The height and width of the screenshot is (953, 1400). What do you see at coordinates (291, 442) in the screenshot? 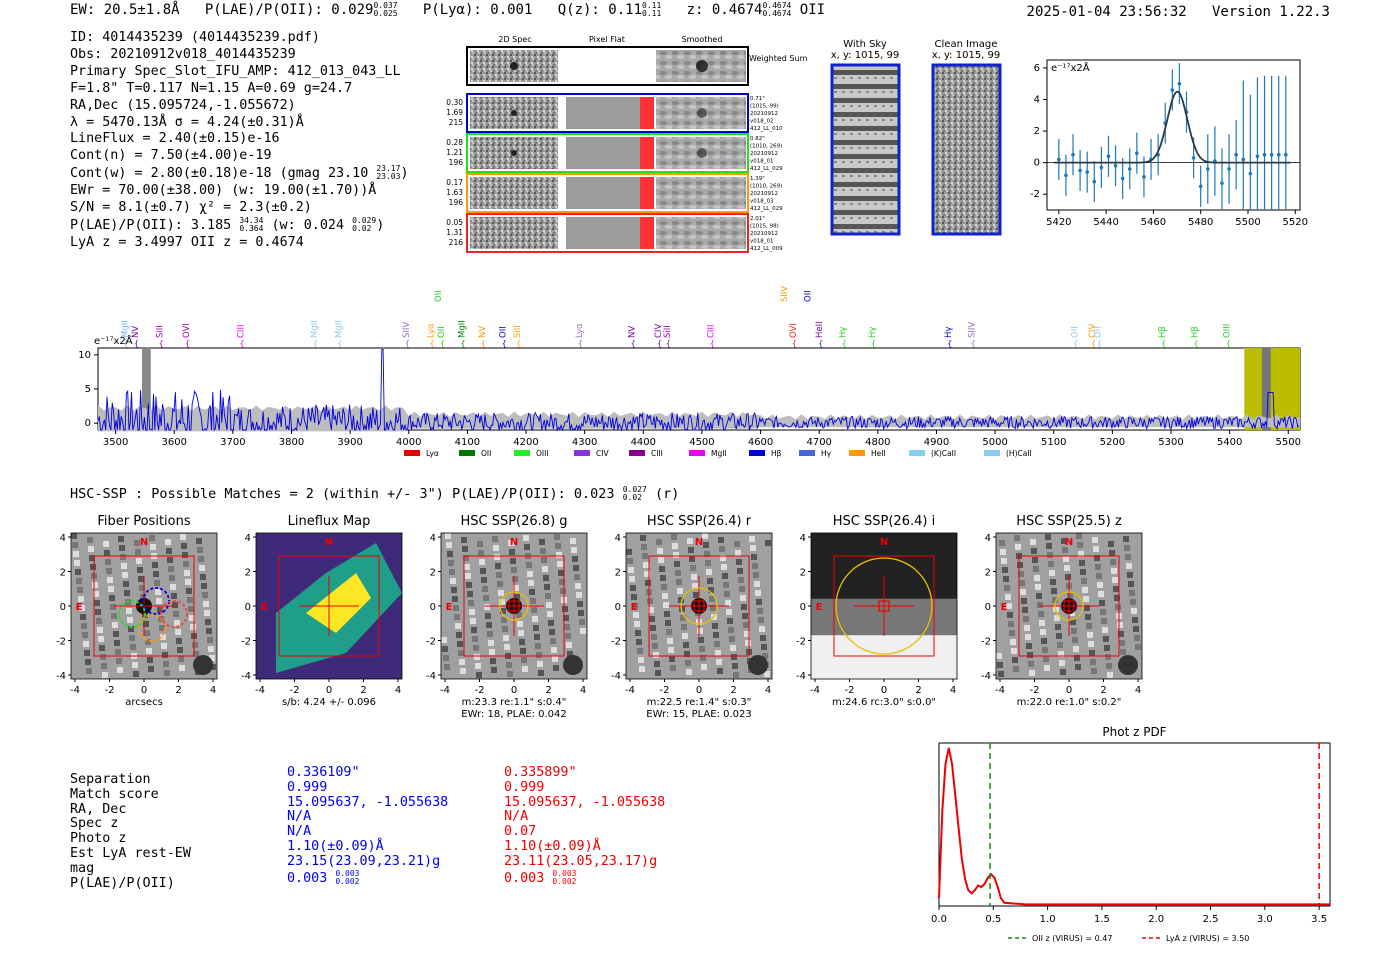
I see `spec-xtick-label: 3800` at bounding box center [291, 442].